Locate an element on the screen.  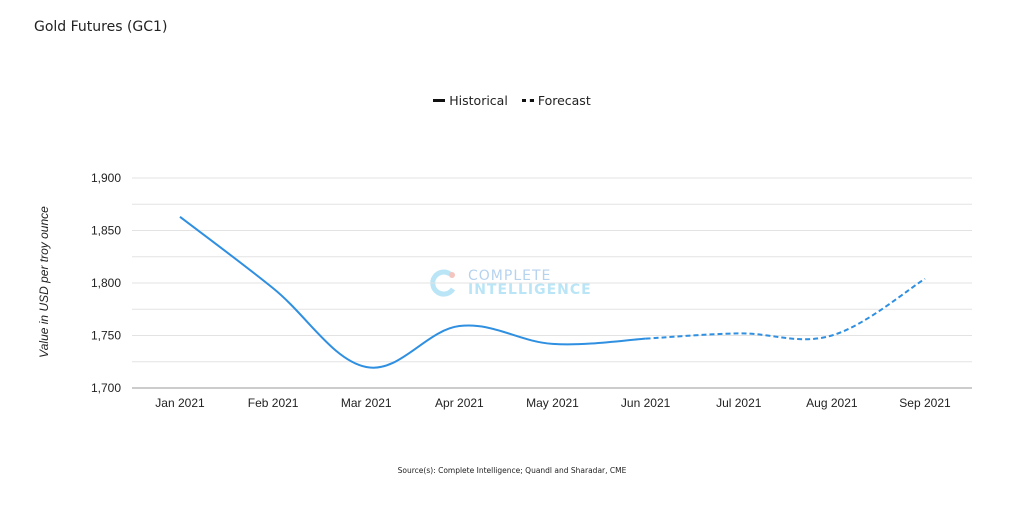
y-tick-labels: 1,700 1,750 1,800 1,850 1,900 is located at coordinates (106, 283).